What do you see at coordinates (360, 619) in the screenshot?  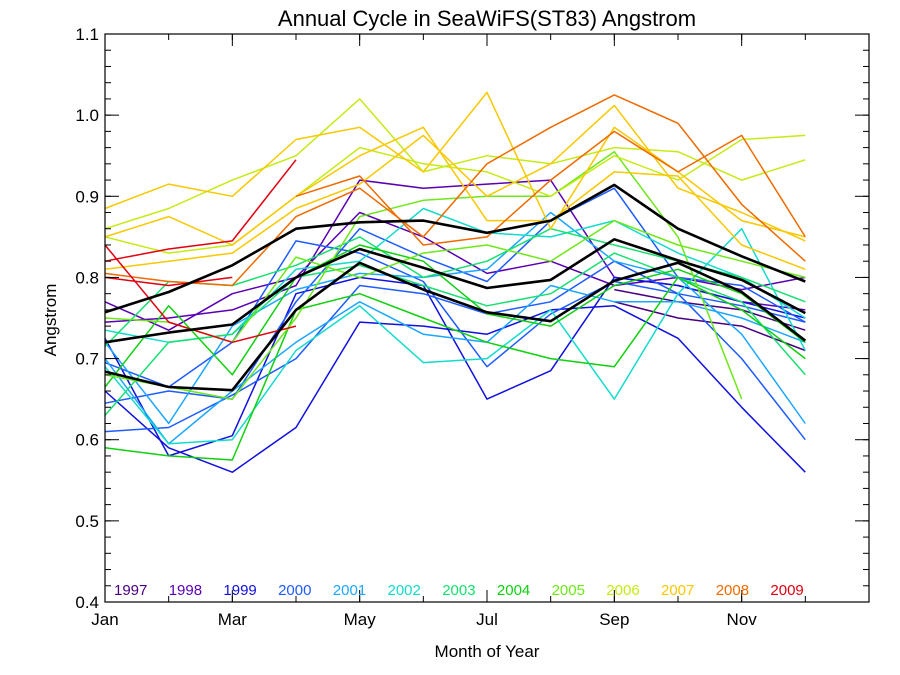 I see `x-tick-label: May` at bounding box center [360, 619].